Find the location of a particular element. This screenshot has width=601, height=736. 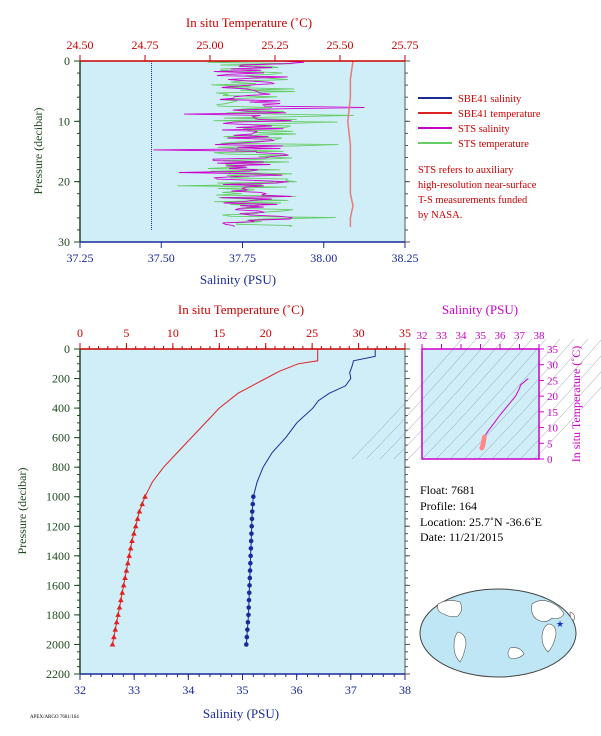

note-line-3: T-S measurements funded is located at coordinates (473, 200).